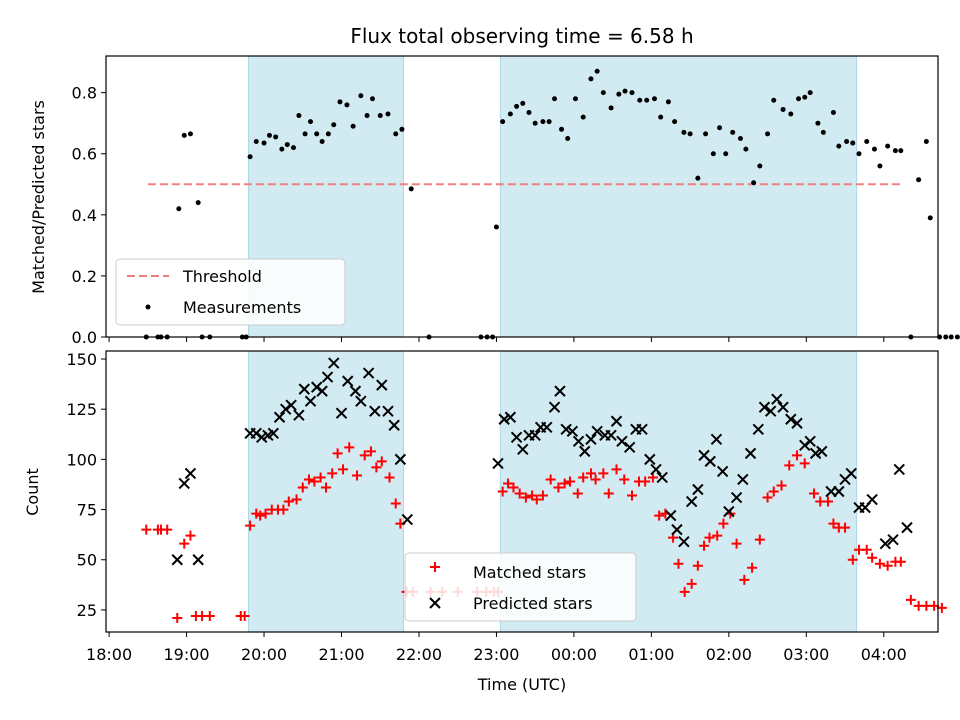 This screenshot has width=960, height=720. What do you see at coordinates (87, 510) in the screenshot?
I see `y-tick-label: 75` at bounding box center [87, 510].